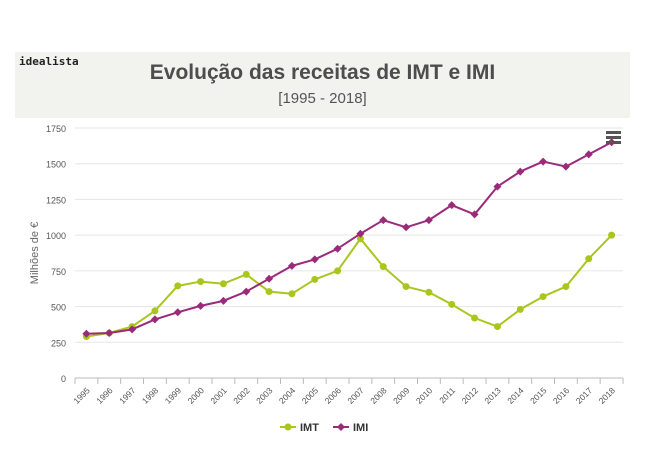 The height and width of the screenshot is (464, 650). What do you see at coordinates (492, 395) in the screenshot?
I see `x-tick-label: 2013` at bounding box center [492, 395].